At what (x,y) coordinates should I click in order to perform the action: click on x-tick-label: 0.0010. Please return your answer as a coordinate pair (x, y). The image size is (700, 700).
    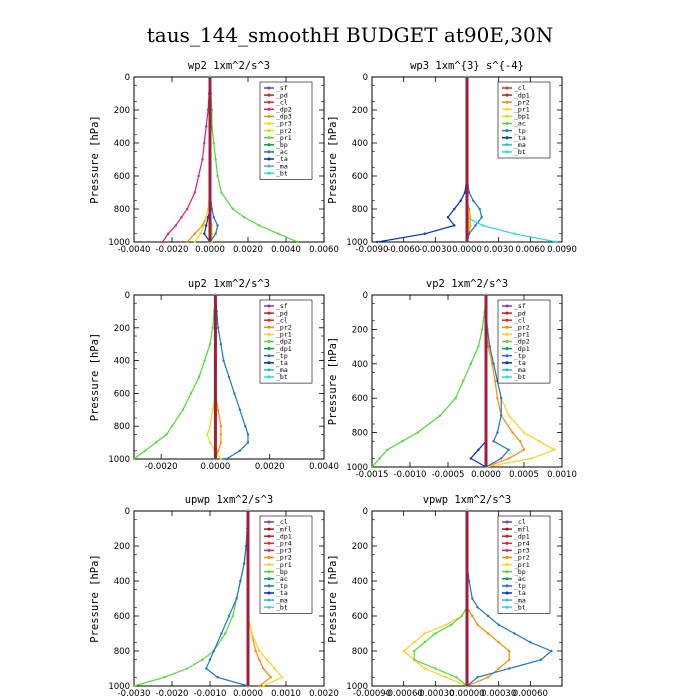
    Looking at the image, I should click on (562, 475).